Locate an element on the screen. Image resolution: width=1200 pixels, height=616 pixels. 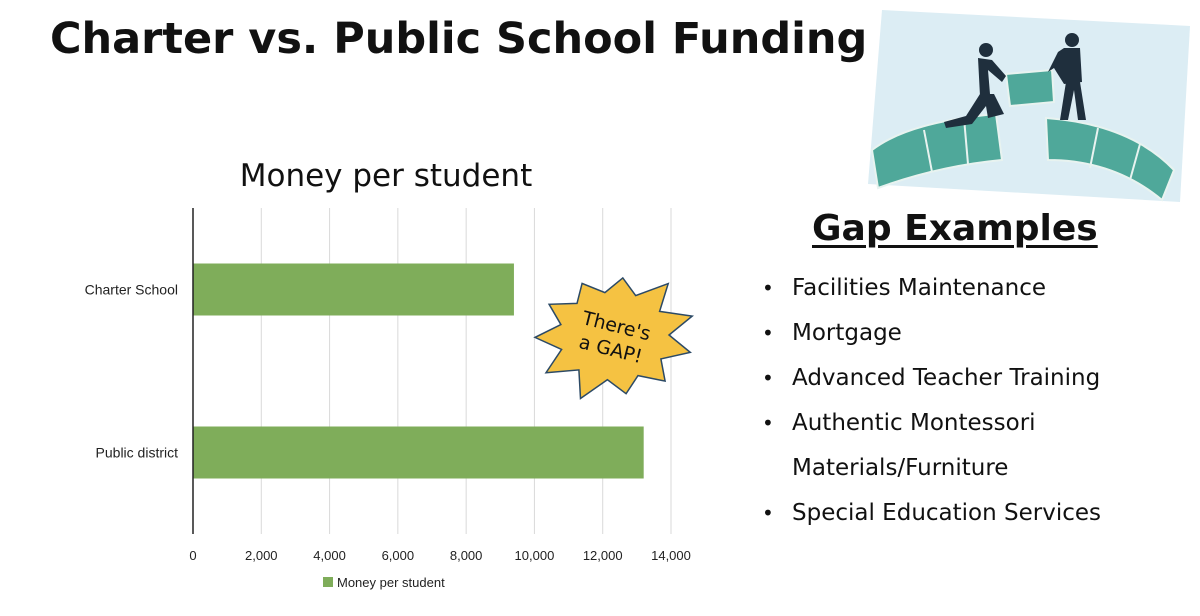
gap-example-item: • Authentic Montessori is located at coordinates (930, 423).